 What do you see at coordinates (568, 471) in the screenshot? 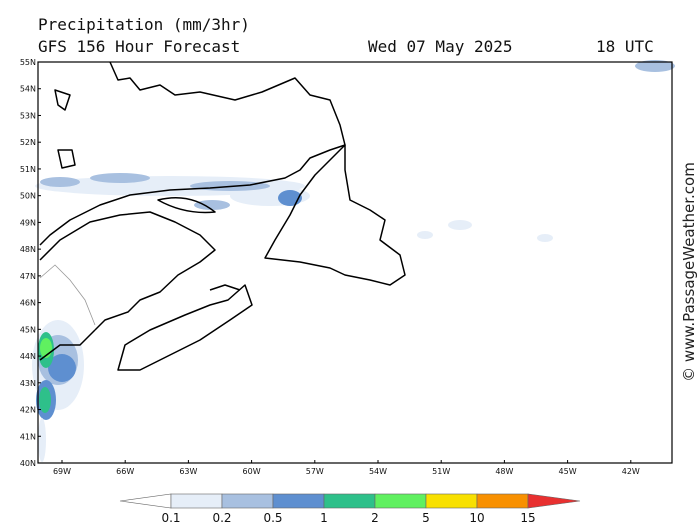
I see `lon-label: 45W` at bounding box center [568, 471].